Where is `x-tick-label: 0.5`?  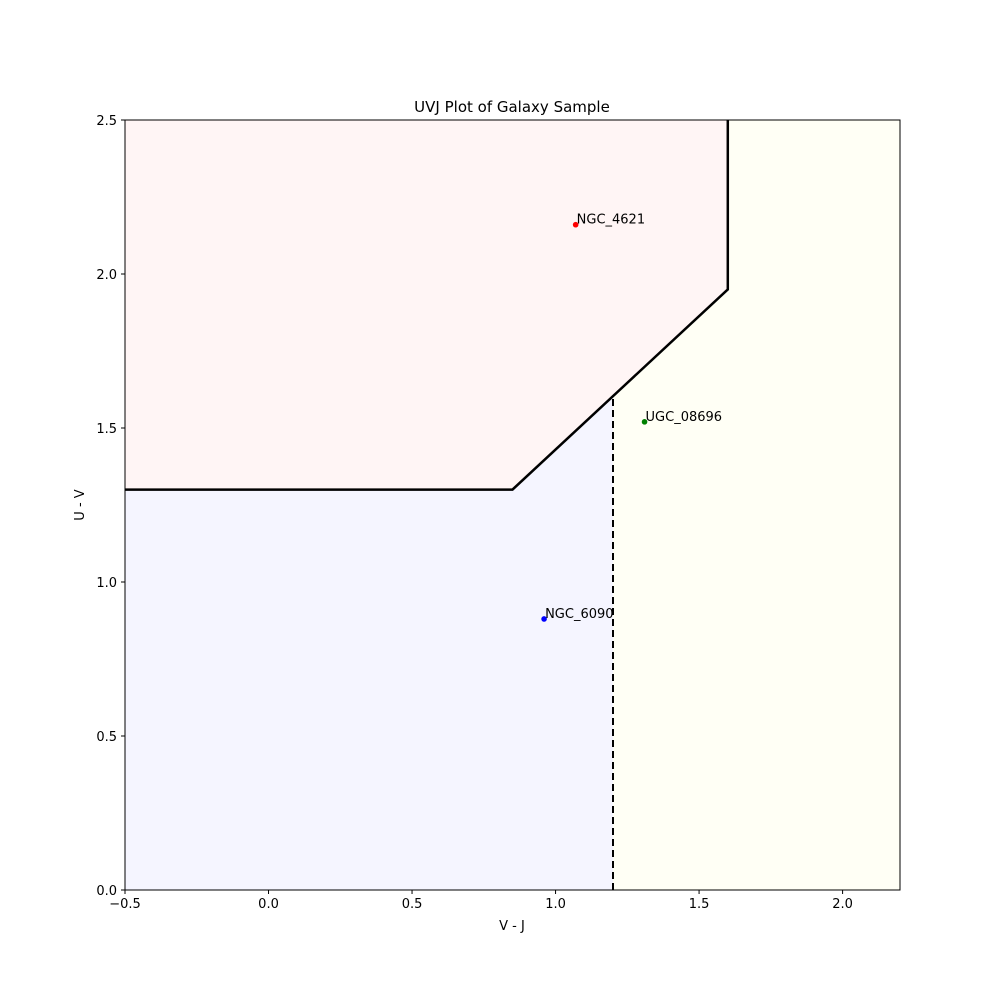
x-tick-label: 0.5 is located at coordinates (412, 904).